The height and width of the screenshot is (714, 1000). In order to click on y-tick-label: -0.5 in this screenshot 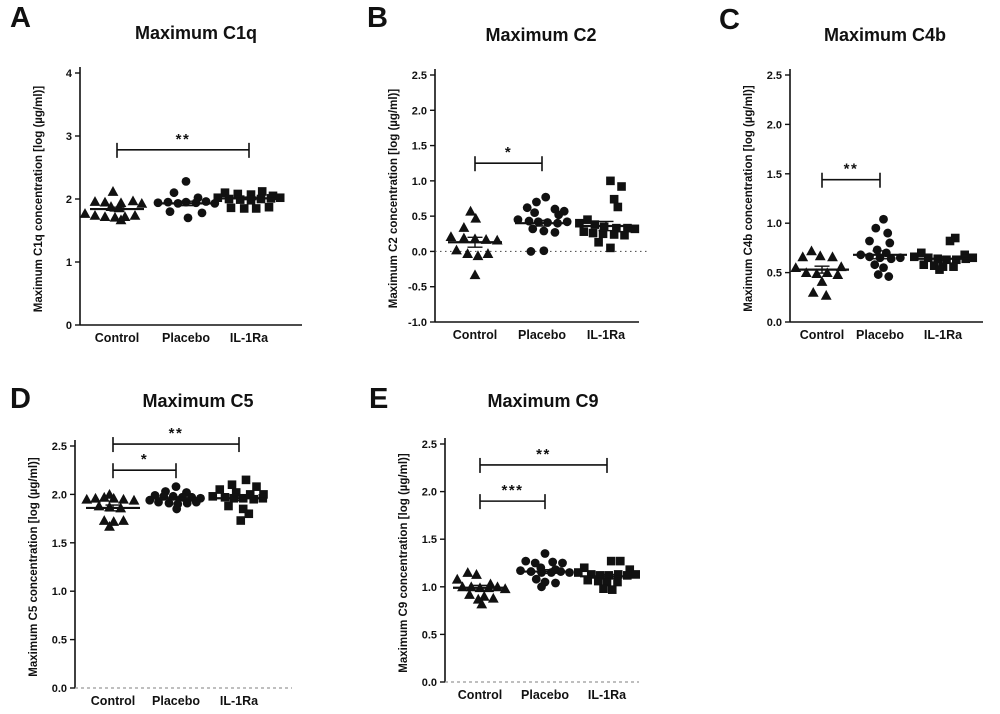, I will do `click(417, 288)`.